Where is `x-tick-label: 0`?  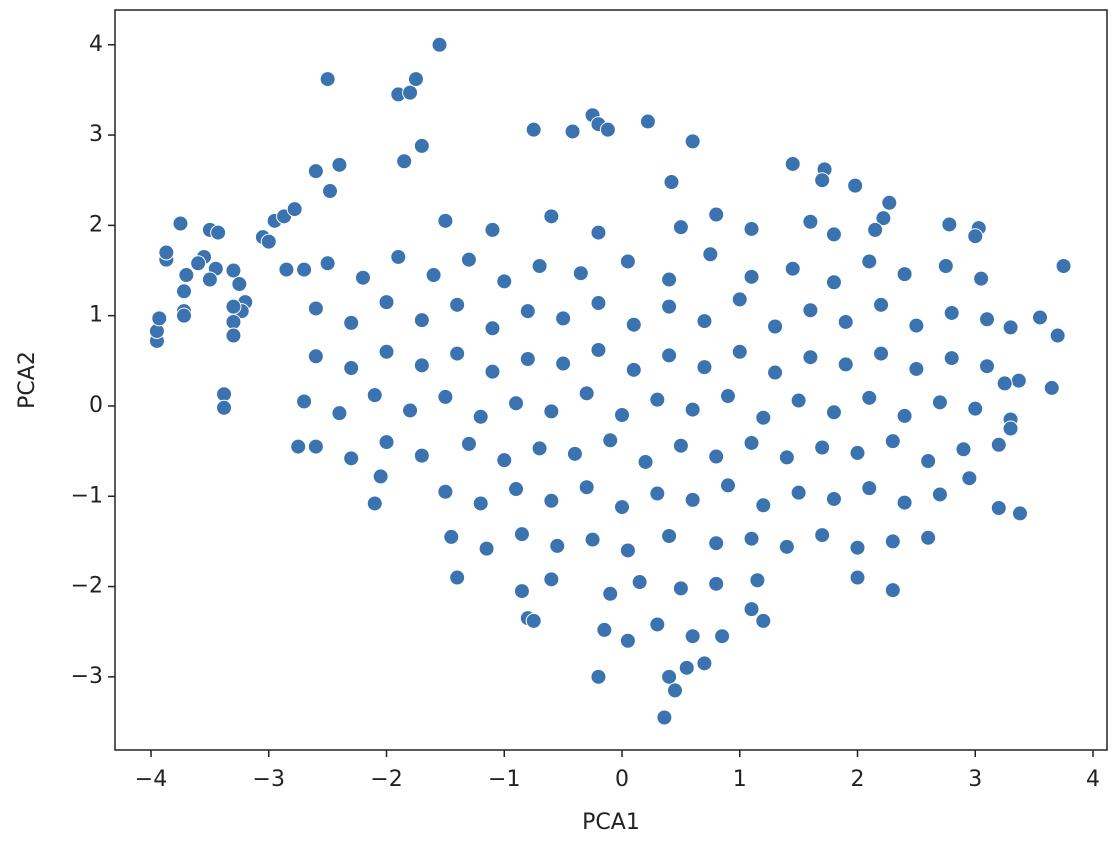 x-tick-label: 0 is located at coordinates (622, 779).